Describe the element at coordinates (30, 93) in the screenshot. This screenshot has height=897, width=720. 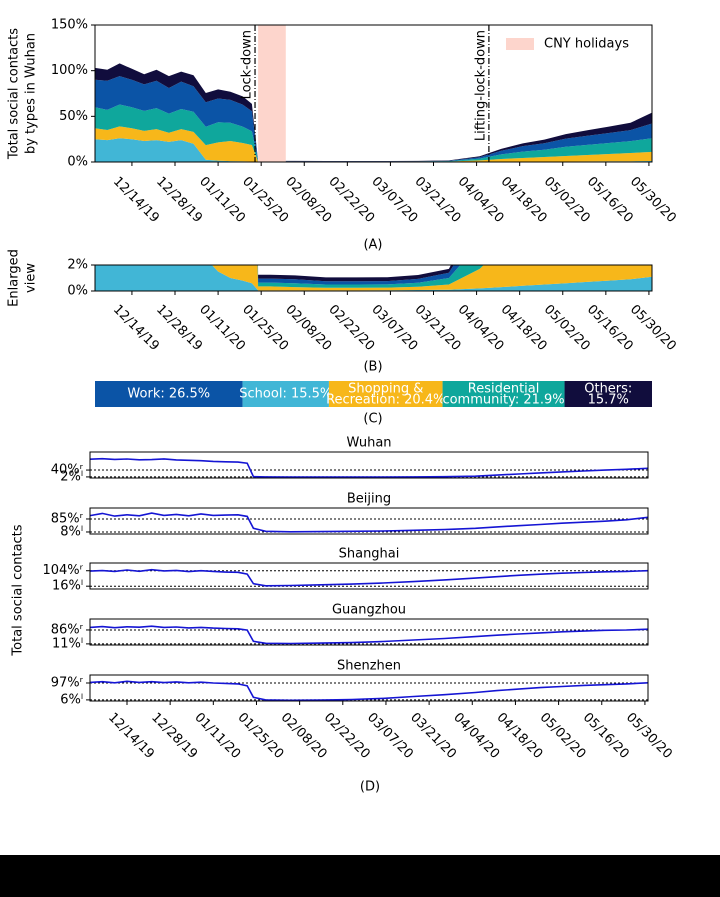
I see `text-line: by types in Wuhan` at that location.